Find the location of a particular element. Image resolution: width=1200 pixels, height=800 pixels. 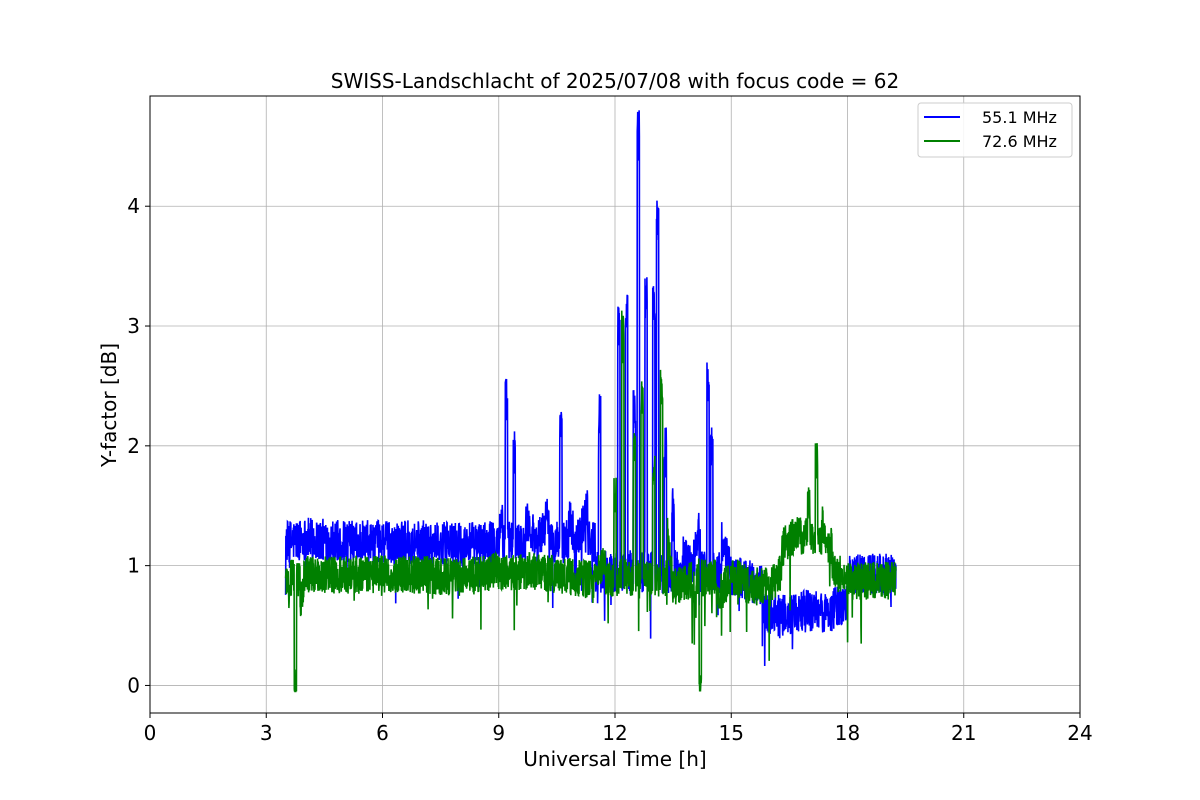

legend: 55.1 MHz 72.6 MHz is located at coordinates (995, 130).